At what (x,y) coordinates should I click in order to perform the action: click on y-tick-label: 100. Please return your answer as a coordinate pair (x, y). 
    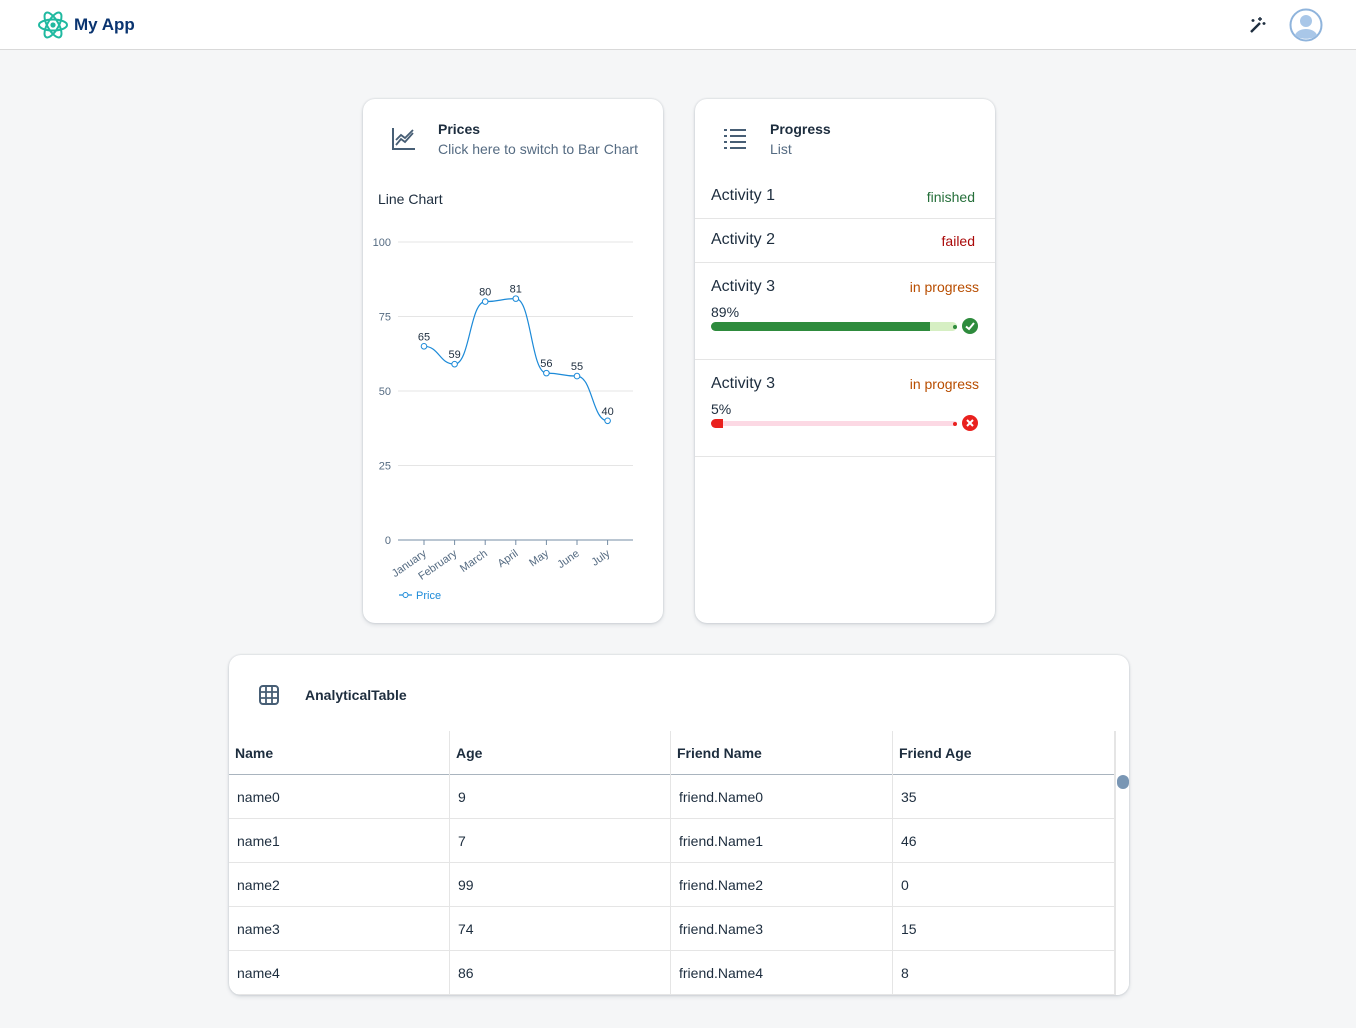
    Looking at the image, I should click on (382, 243).